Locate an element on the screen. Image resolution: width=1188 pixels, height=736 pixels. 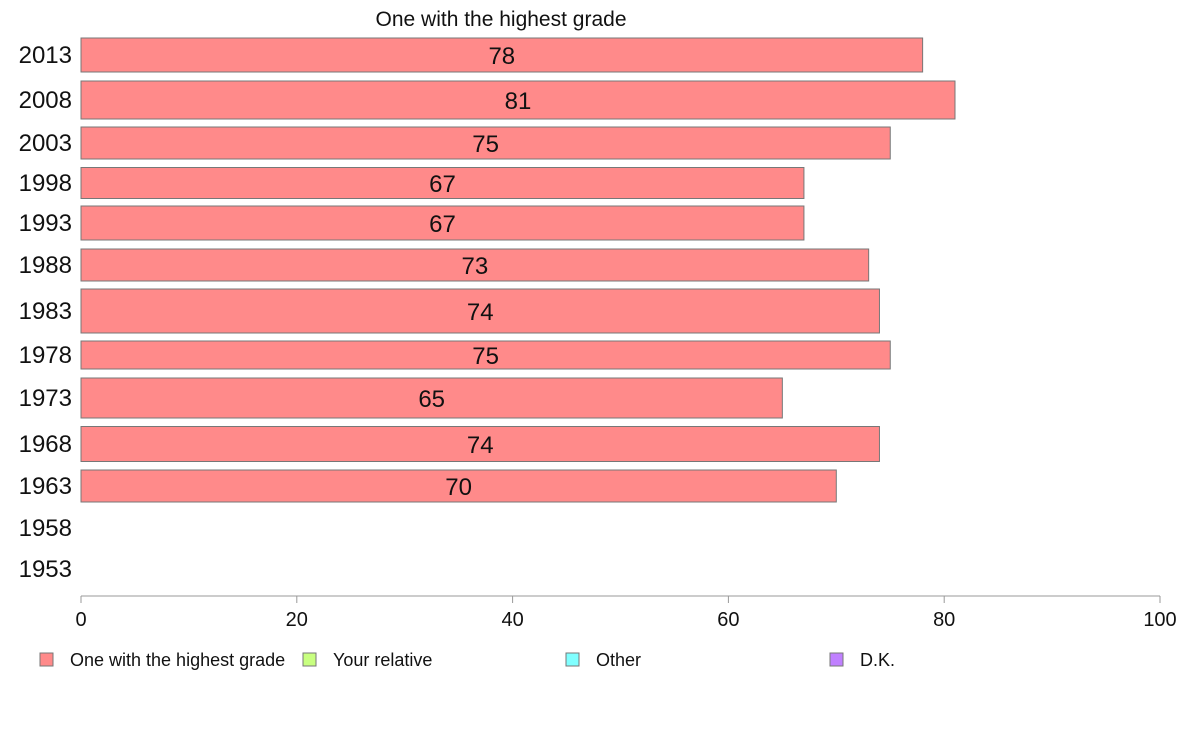
y-tick-label: 1988 is located at coordinates (45, 265).